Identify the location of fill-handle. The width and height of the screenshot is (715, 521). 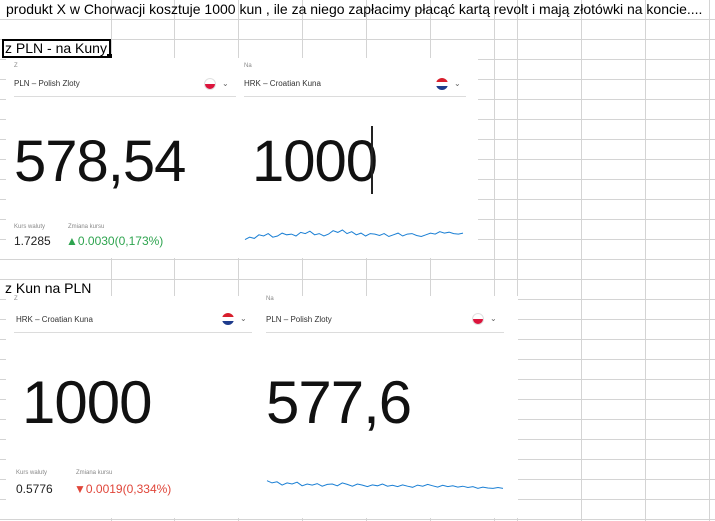
(109, 56).